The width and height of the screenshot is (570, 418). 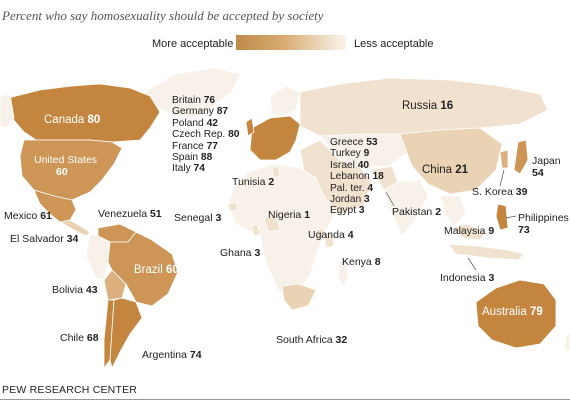 What do you see at coordinates (71, 170) in the screenshot?
I see `usa-shape` at bounding box center [71, 170].